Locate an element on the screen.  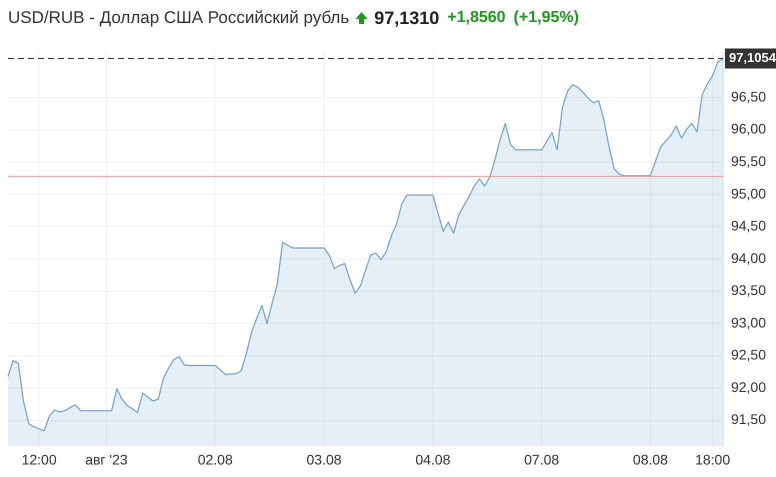
y-tick-label: 96,50 is located at coordinates (748, 96).